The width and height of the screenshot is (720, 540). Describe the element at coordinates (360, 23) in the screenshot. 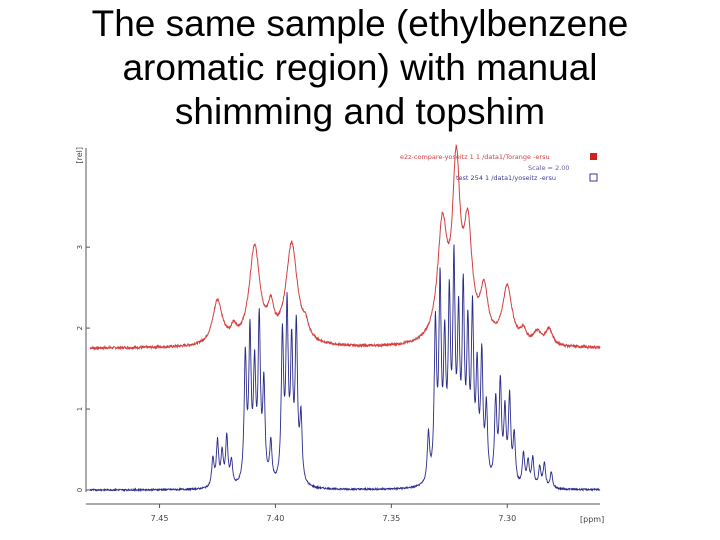

I see `slide-title-line-1: The same sample (ethylbenzene` at that location.